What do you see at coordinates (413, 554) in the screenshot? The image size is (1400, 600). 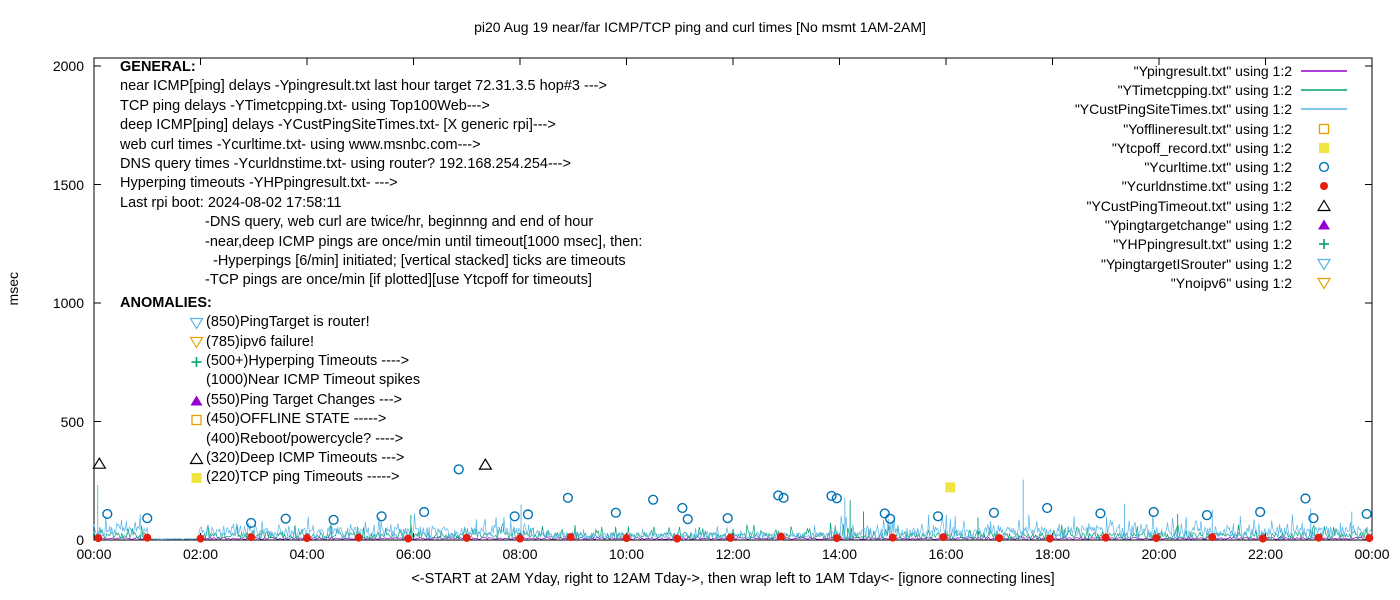 I see `x-tick-label: 06:00` at bounding box center [413, 554].